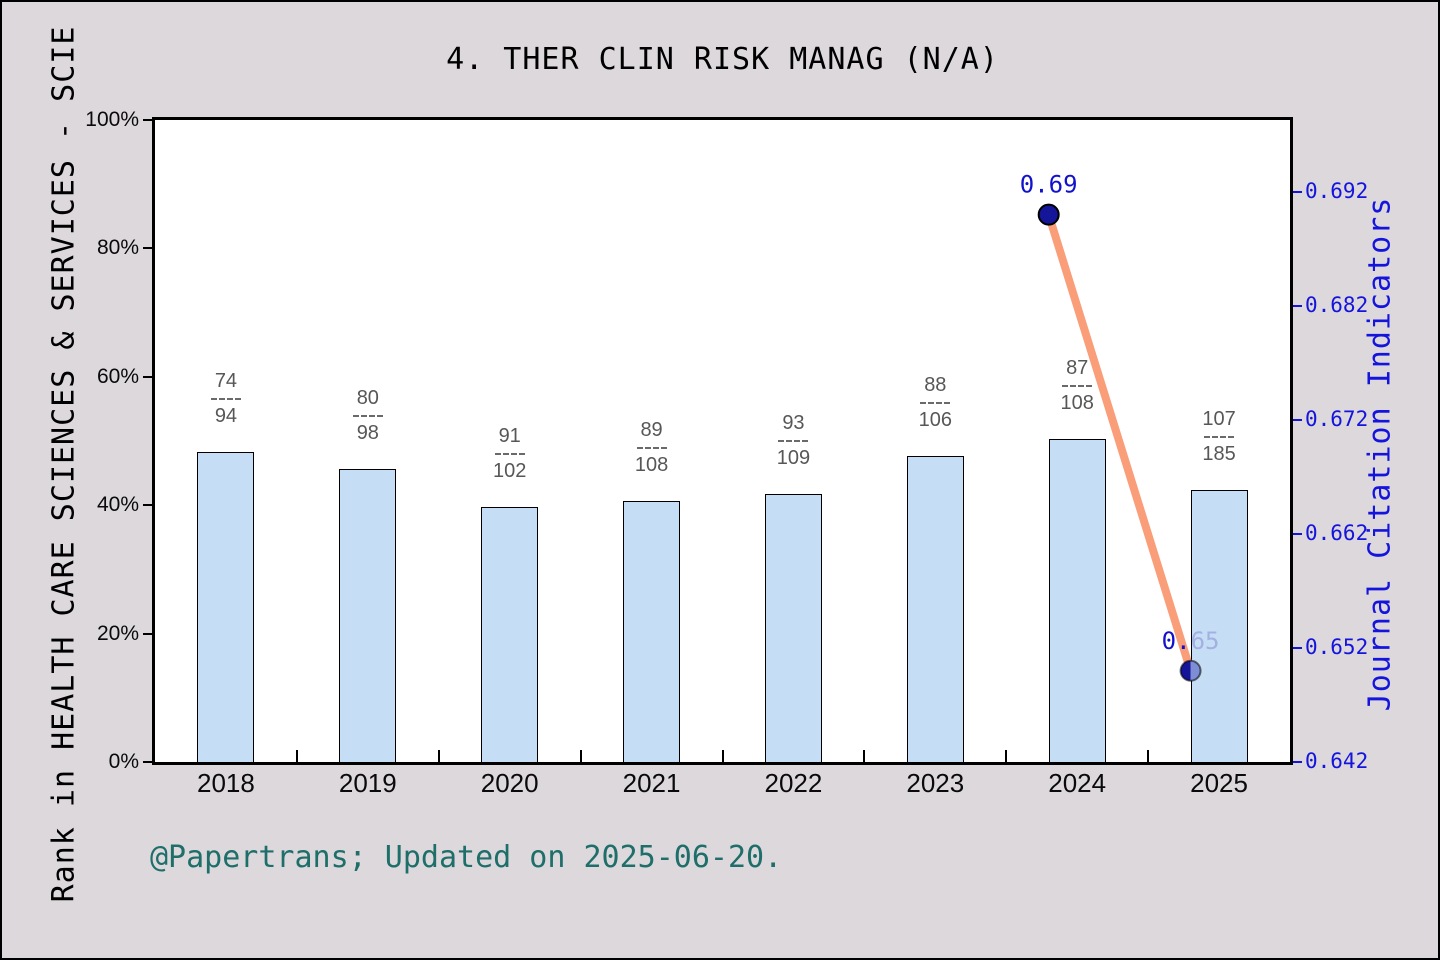  What do you see at coordinates (935, 385) in the screenshot?
I see `fraction-numerator: 88` at bounding box center [935, 385].